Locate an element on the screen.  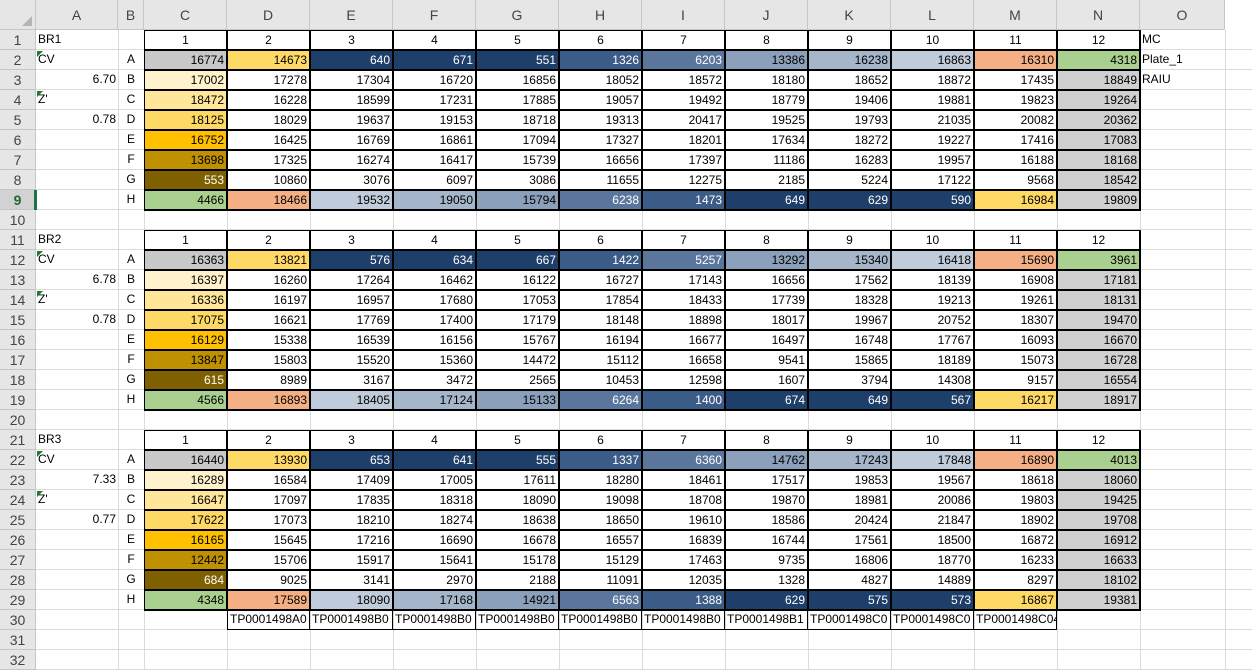
well-value: 18461 is located at coordinates (683, 480).